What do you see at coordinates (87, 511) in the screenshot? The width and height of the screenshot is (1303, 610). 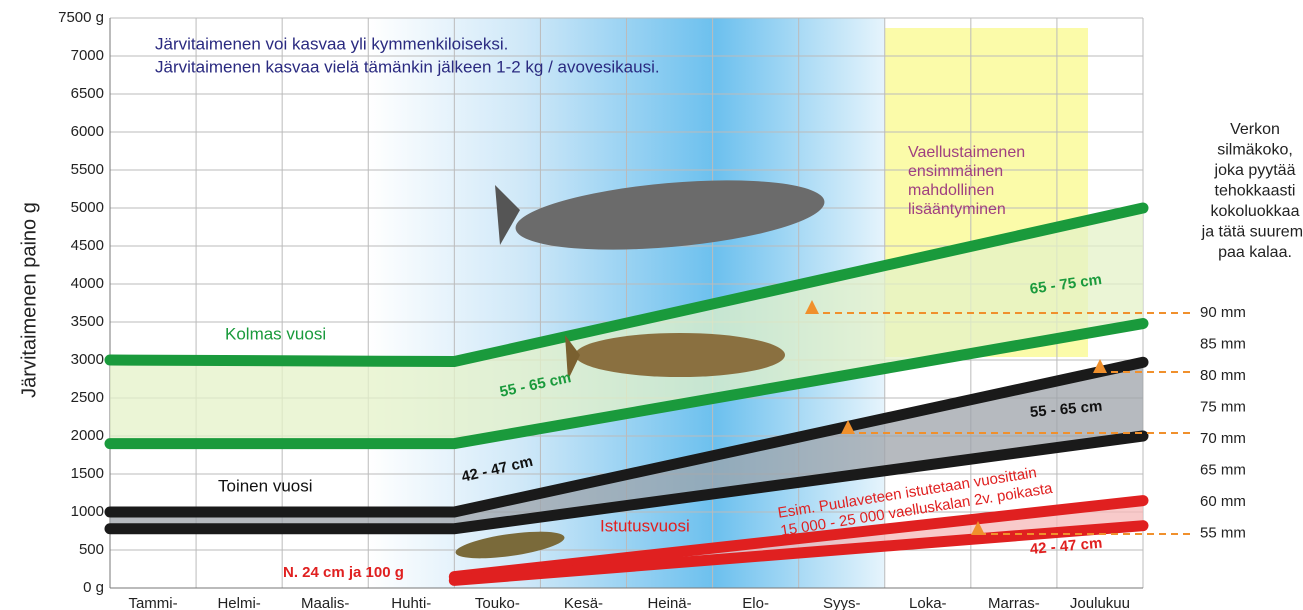 I see `y-tick-label: 1000` at bounding box center [87, 511].